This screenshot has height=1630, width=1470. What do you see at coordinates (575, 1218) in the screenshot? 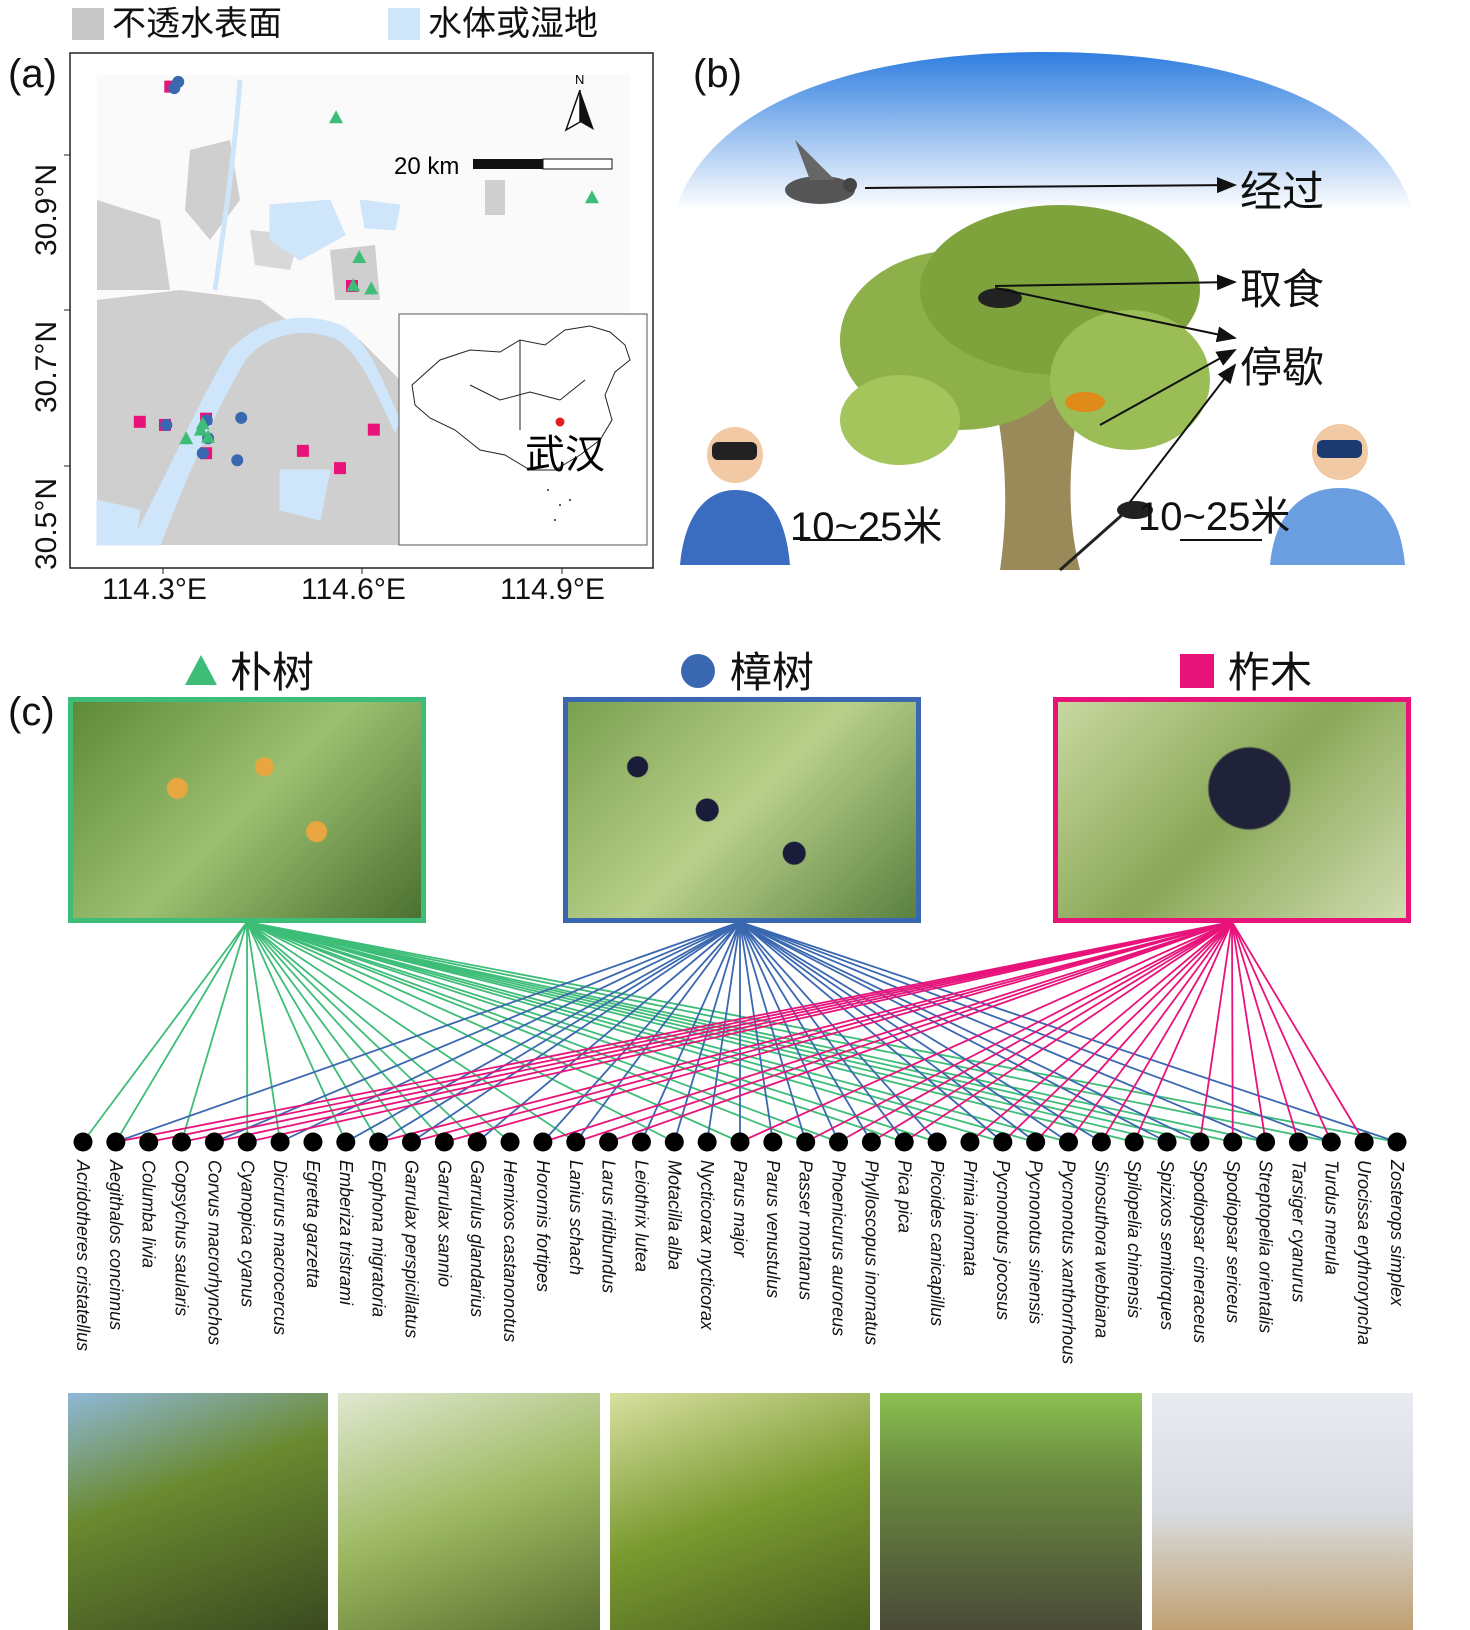
I see `species-label: Lanius schach` at bounding box center [575, 1218].